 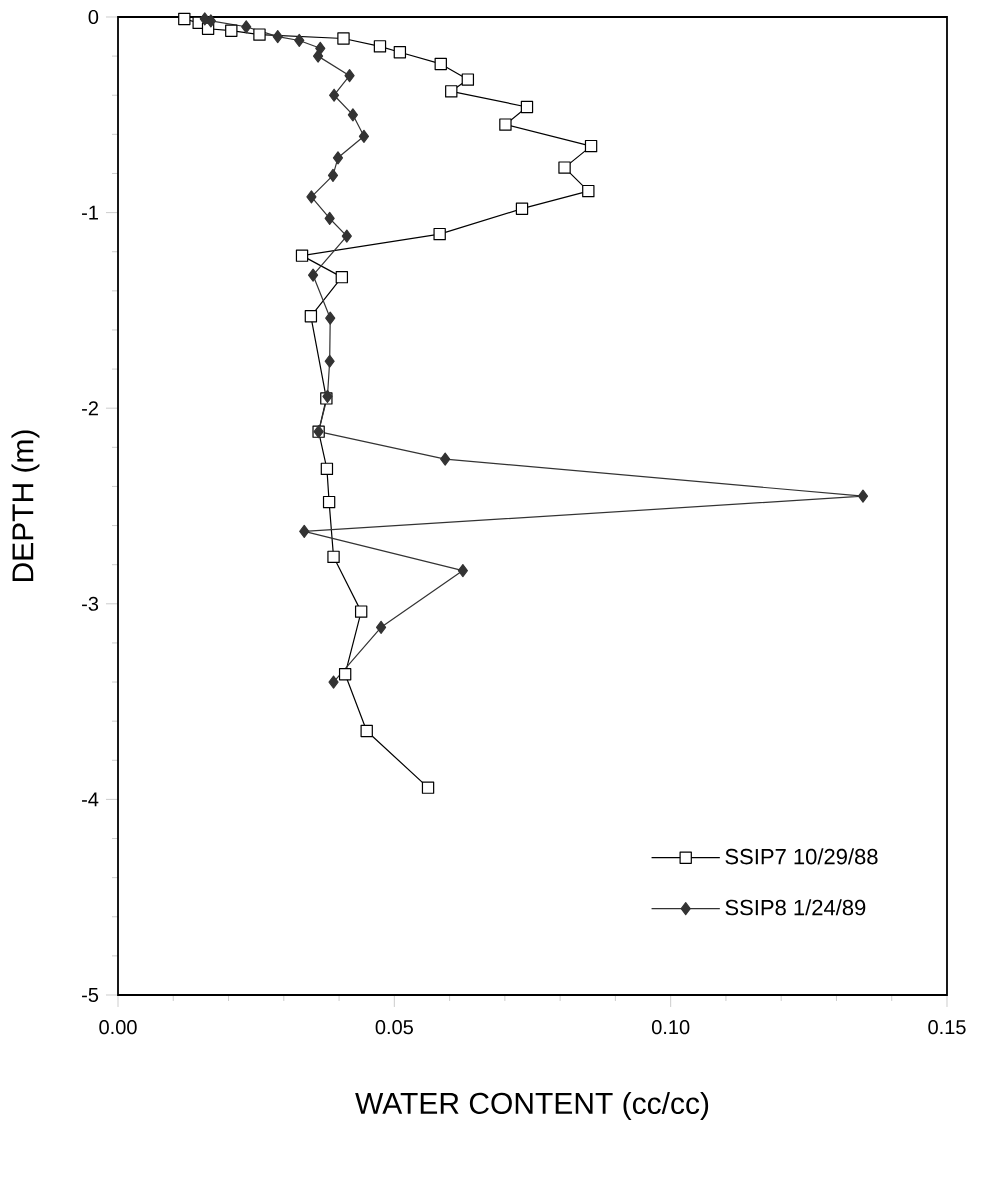 What do you see at coordinates (801, 856) in the screenshot?
I see `legend-label: SSIP7 10/29/88` at bounding box center [801, 856].